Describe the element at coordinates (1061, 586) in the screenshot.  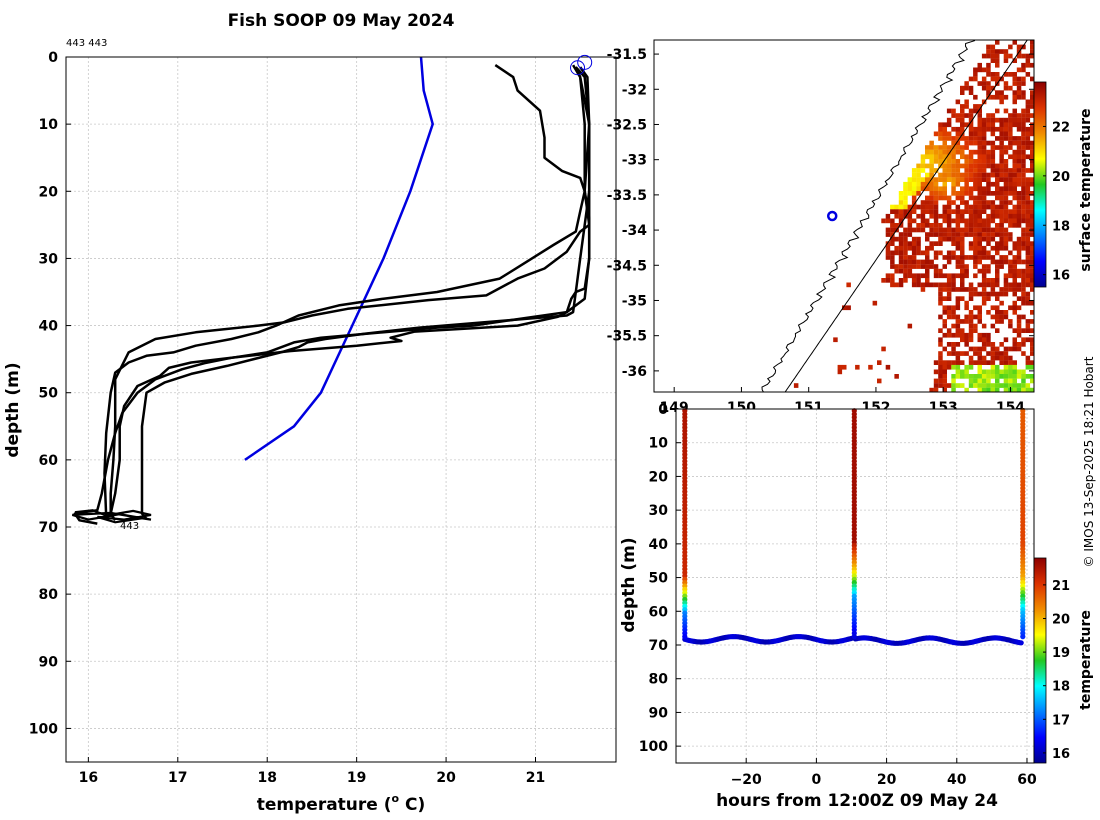
I see `timeseries-colorbar-tick-label: 21` at that location.